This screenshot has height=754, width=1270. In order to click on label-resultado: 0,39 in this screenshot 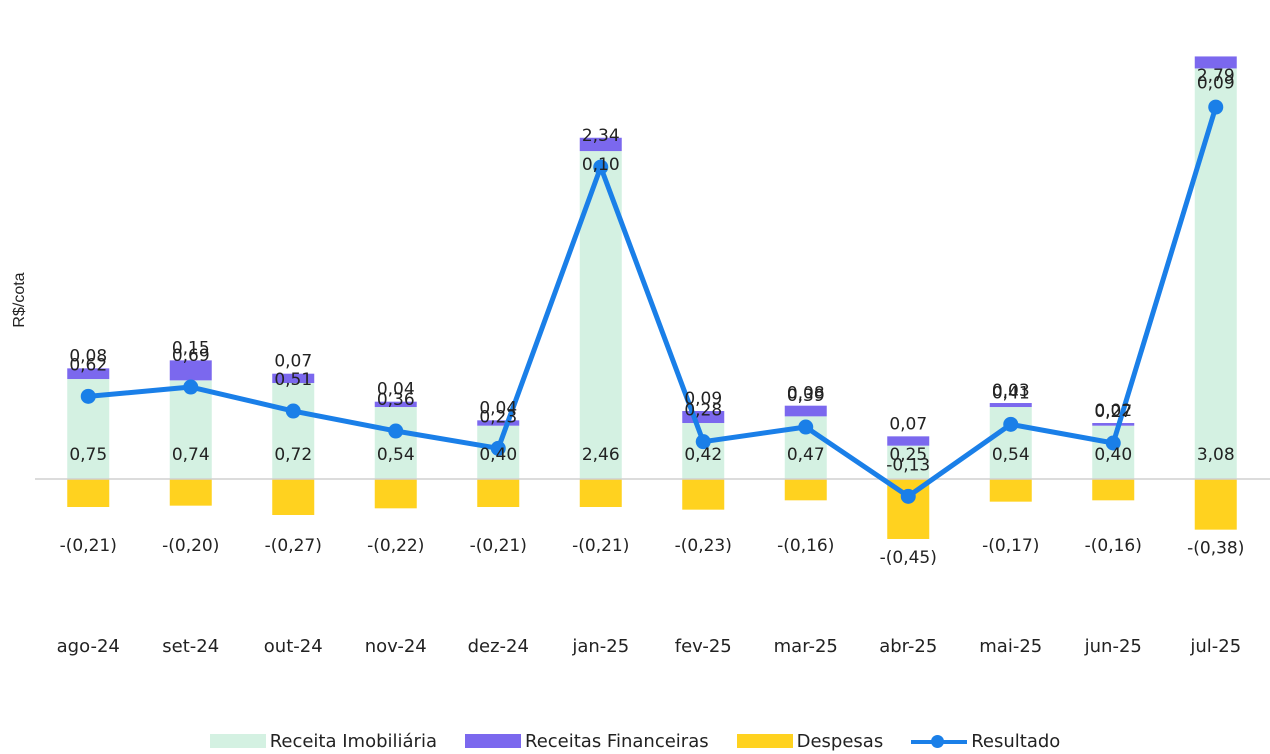, I will do `click(806, 396)`.